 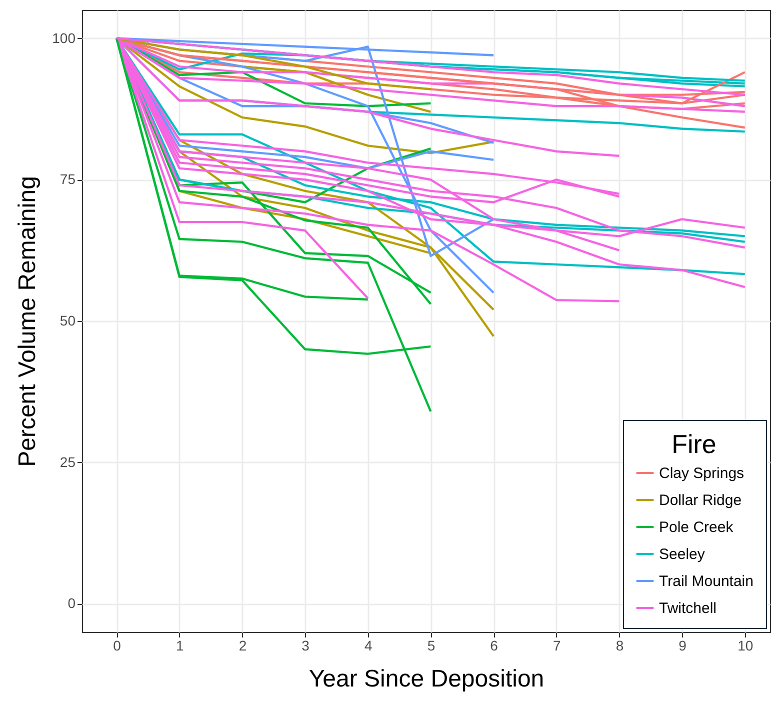 I want to click on x-tick-label: 5, so click(x=431, y=646).